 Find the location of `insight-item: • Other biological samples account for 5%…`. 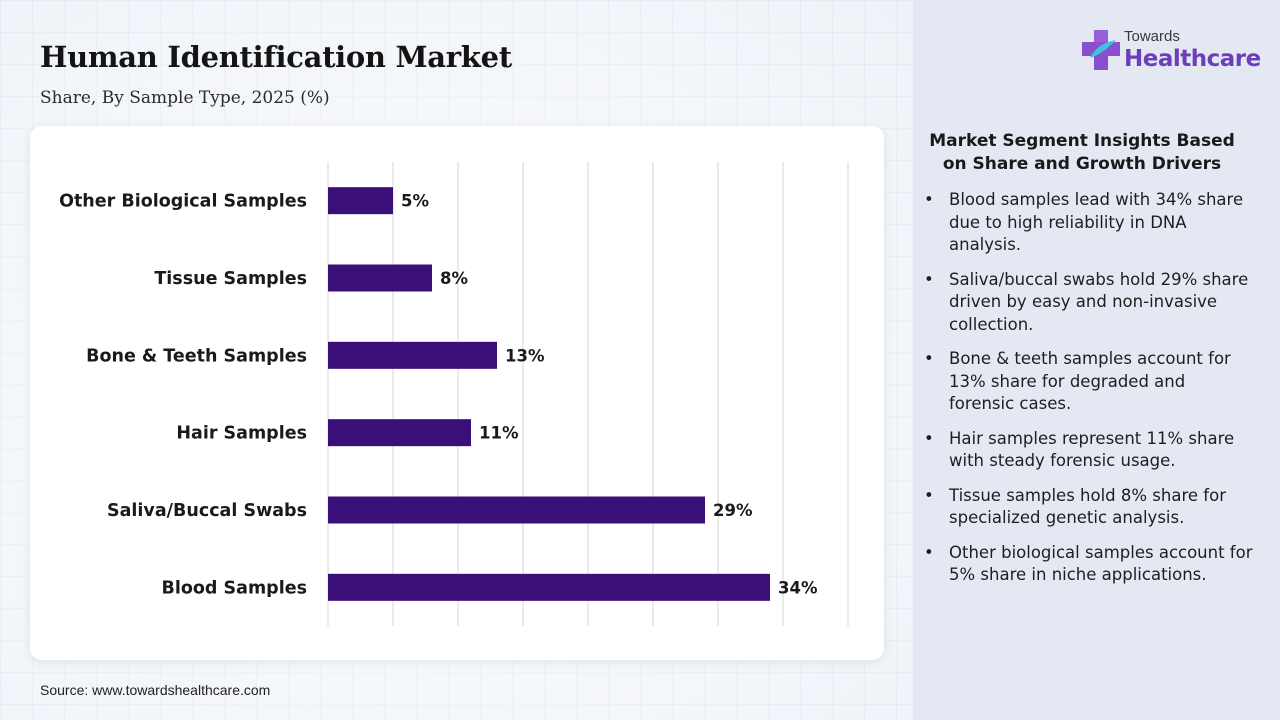

insight-item: • Other biological samples account for 5%… is located at coordinates (1089, 564).